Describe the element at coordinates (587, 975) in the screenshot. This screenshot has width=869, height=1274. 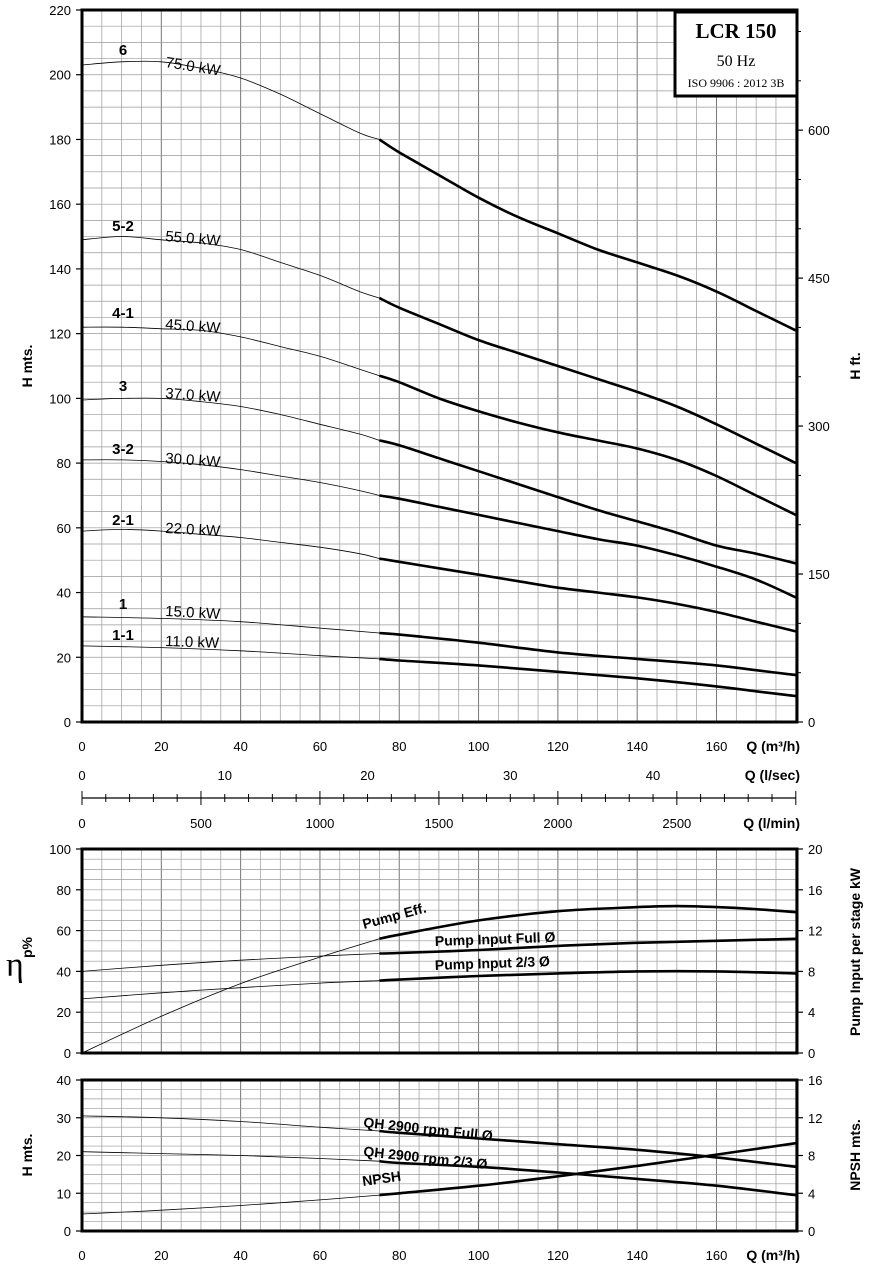
I see `curve-thick-Pump Input 2/3 Ø` at that location.